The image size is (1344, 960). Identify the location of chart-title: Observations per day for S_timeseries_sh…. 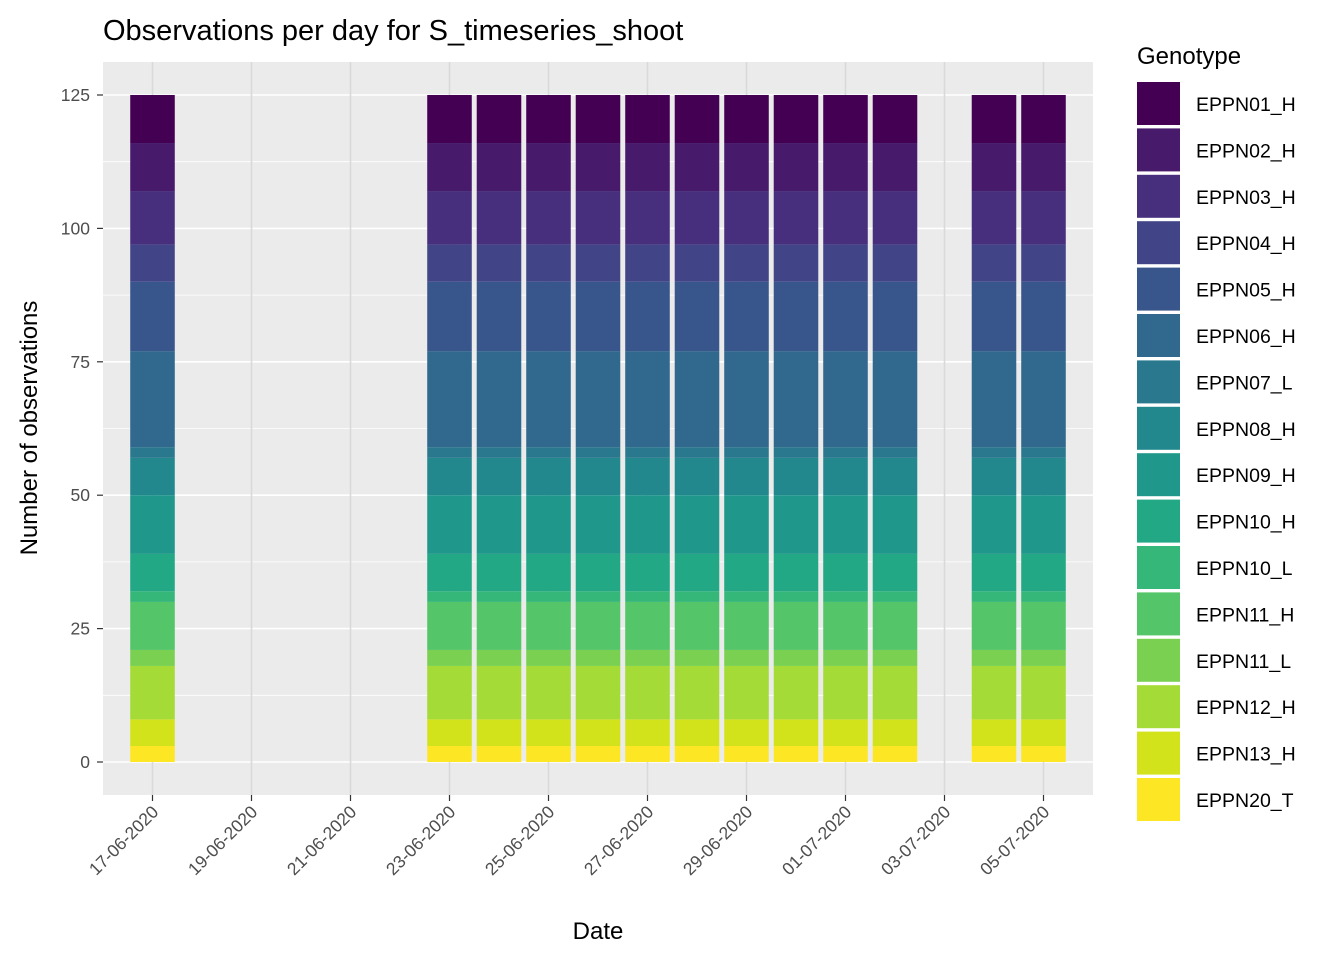
(393, 31).